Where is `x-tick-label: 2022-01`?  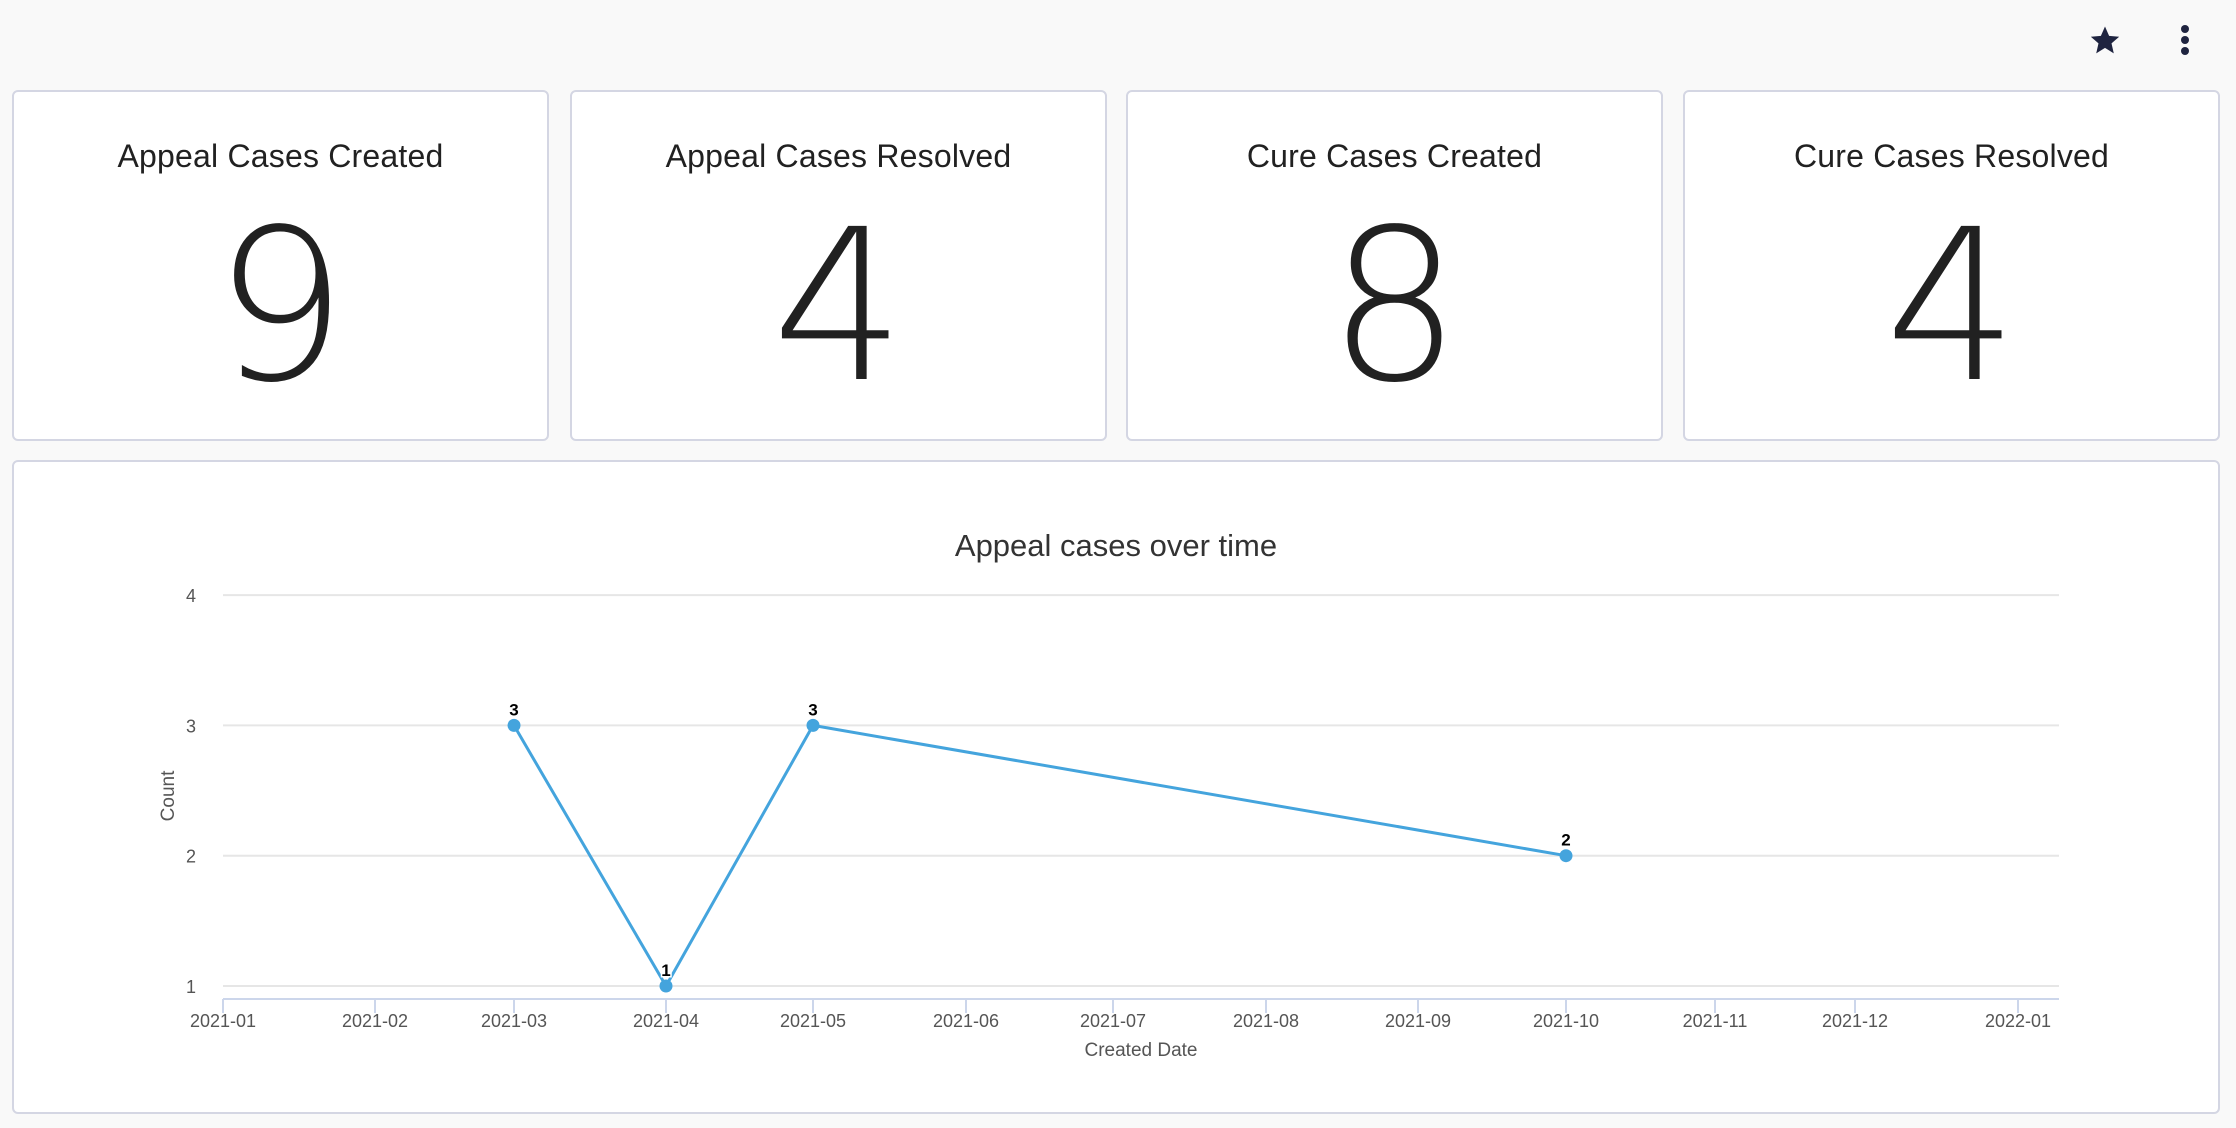
x-tick-label: 2022-01 is located at coordinates (2018, 1021).